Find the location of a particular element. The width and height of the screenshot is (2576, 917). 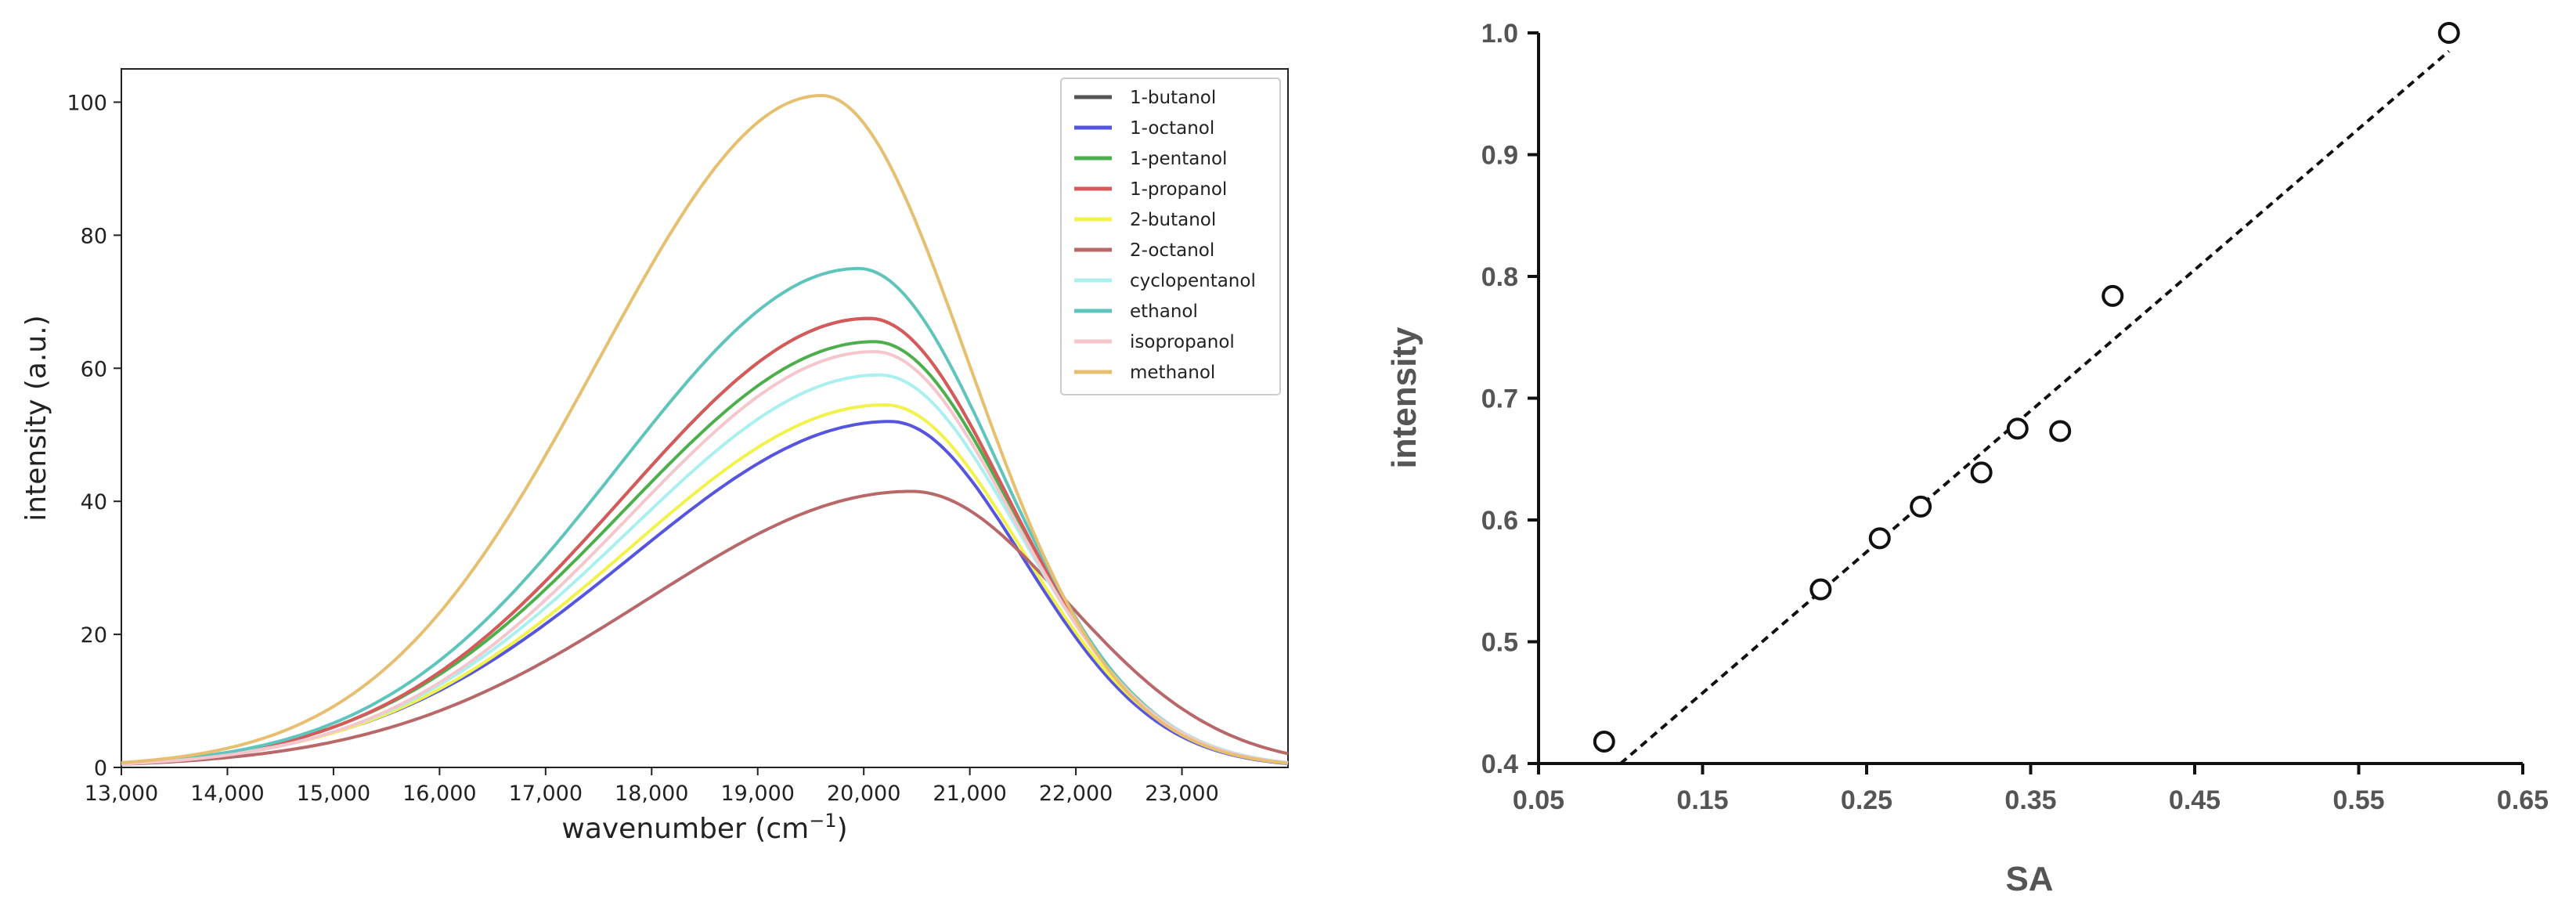

spectra-x-tick-label: 22,000 is located at coordinates (1076, 794).